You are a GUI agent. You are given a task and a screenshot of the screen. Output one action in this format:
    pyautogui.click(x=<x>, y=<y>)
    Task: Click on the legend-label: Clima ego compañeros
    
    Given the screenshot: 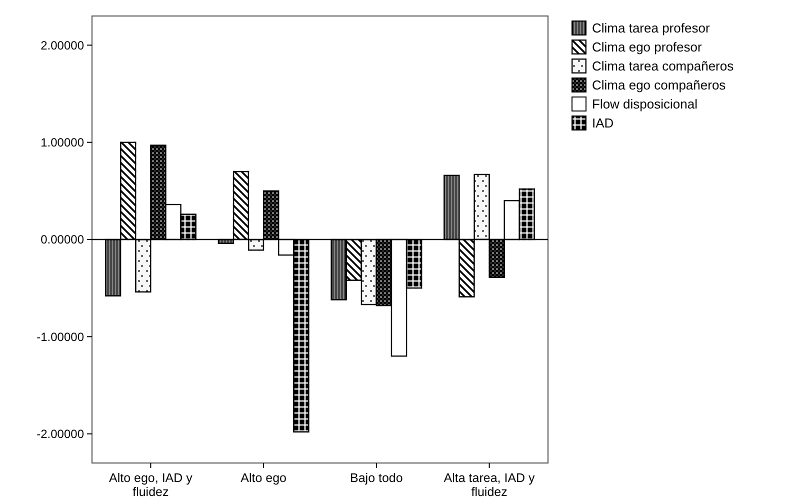 What is the action you would take?
    pyautogui.click(x=659, y=85)
    